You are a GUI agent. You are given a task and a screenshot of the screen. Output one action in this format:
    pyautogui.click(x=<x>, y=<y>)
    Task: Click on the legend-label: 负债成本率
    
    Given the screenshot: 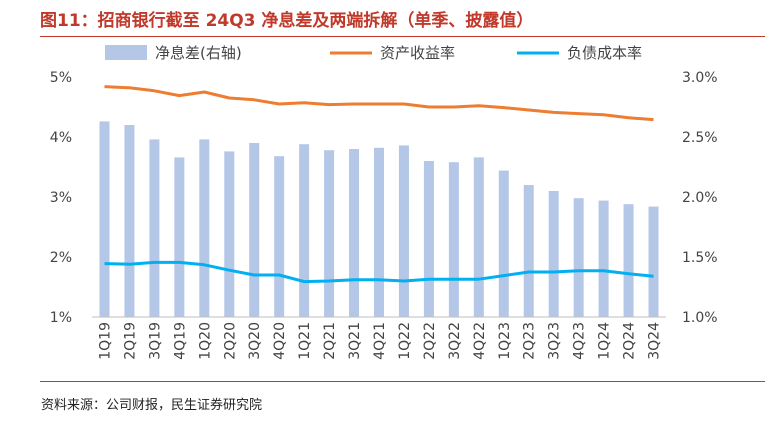 What is the action you would take?
    pyautogui.click(x=604, y=53)
    